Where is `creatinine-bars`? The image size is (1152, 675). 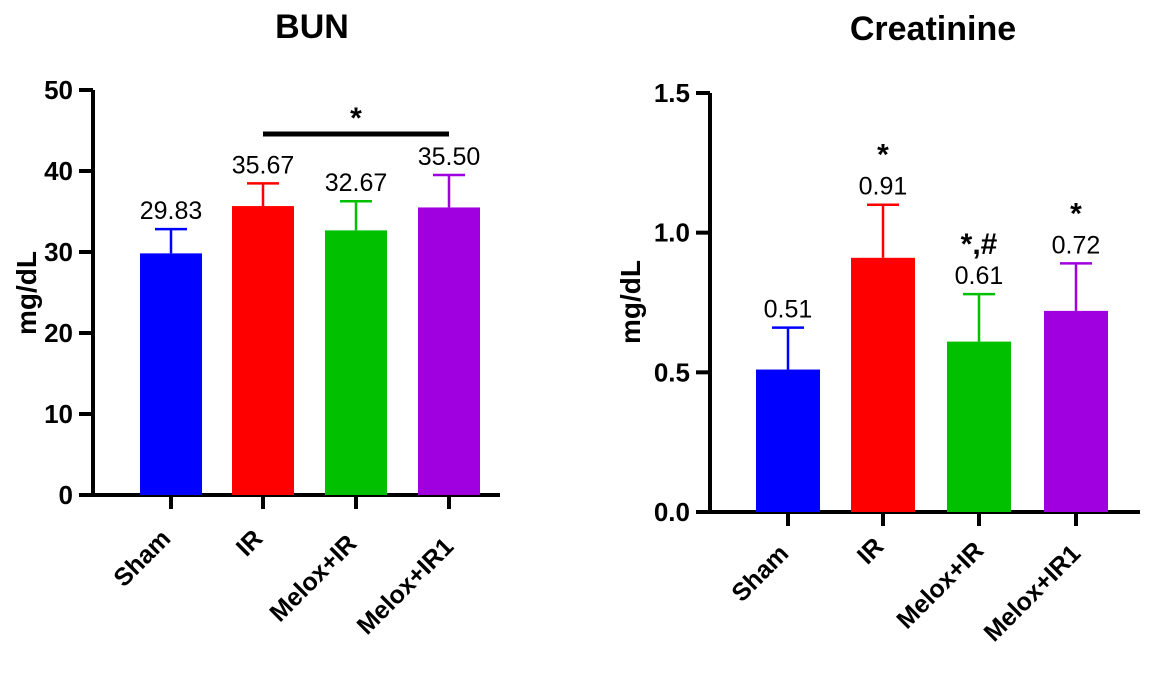
creatinine-bars is located at coordinates (932, 384).